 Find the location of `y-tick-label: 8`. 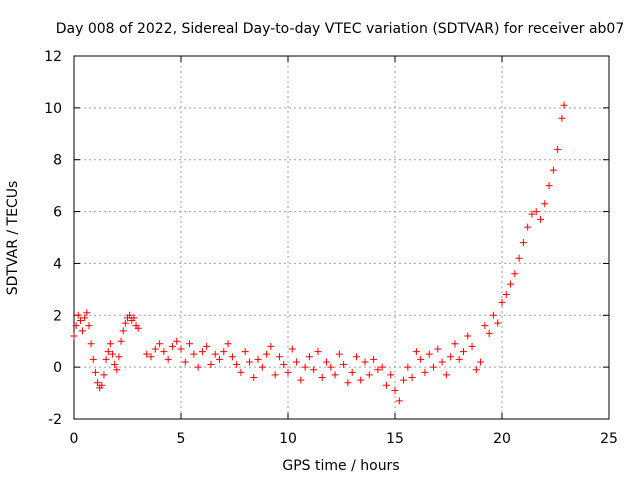

y-tick-label: 8 is located at coordinates (57, 161).